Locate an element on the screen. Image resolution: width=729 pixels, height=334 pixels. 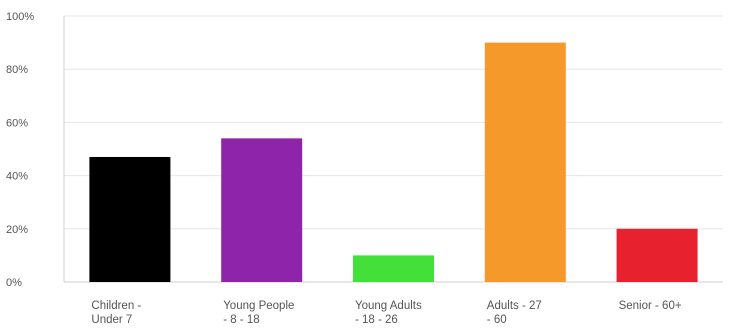
x-tick-label: Senior - 60+ is located at coordinates (650, 306).